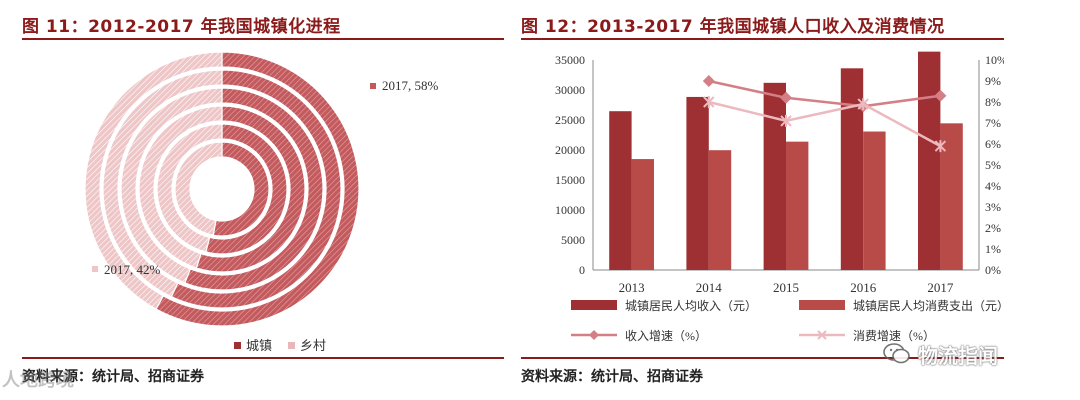  I want to click on legend-label-2: 收入增速（%）, so click(666, 336).